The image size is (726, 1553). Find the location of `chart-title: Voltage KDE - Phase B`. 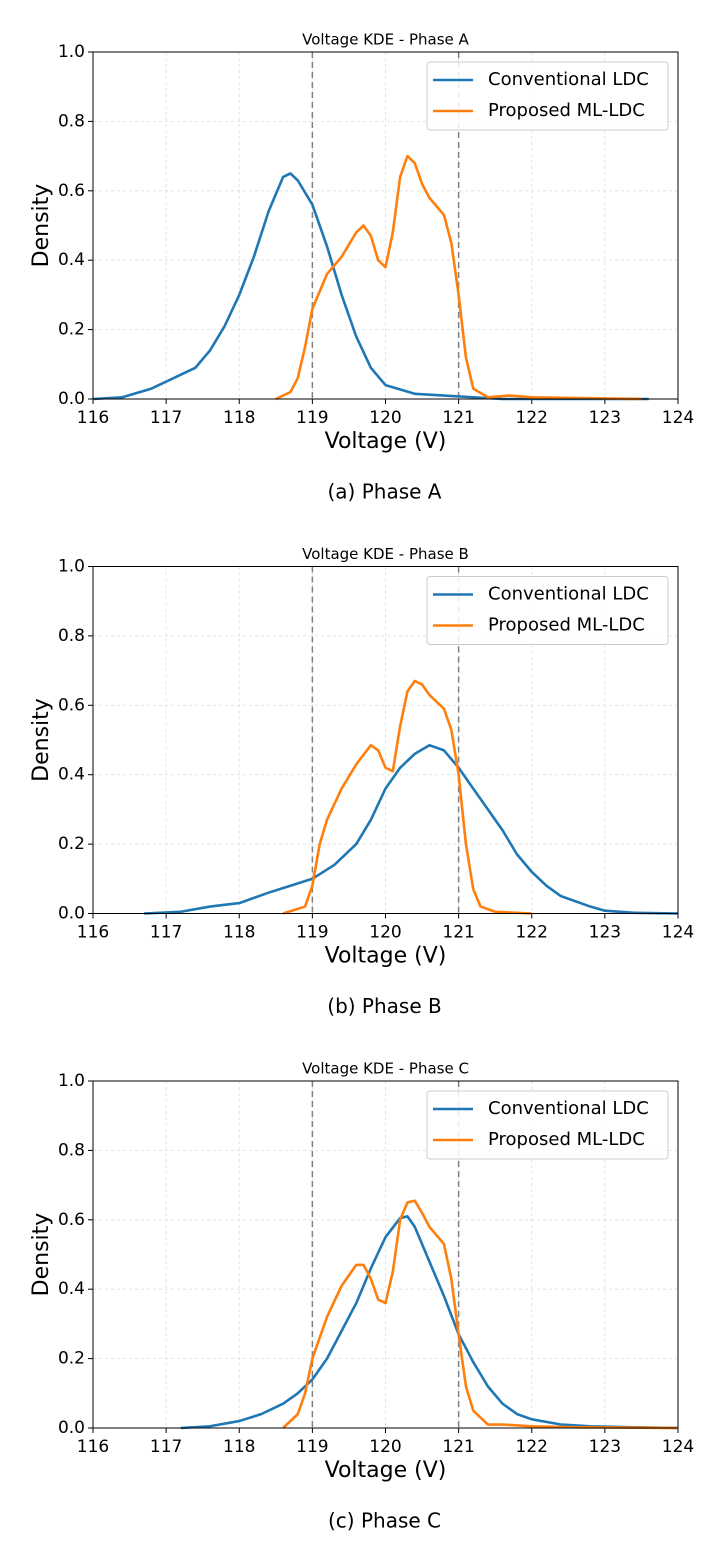

chart-title: Voltage KDE - Phase B is located at coordinates (385, 554).